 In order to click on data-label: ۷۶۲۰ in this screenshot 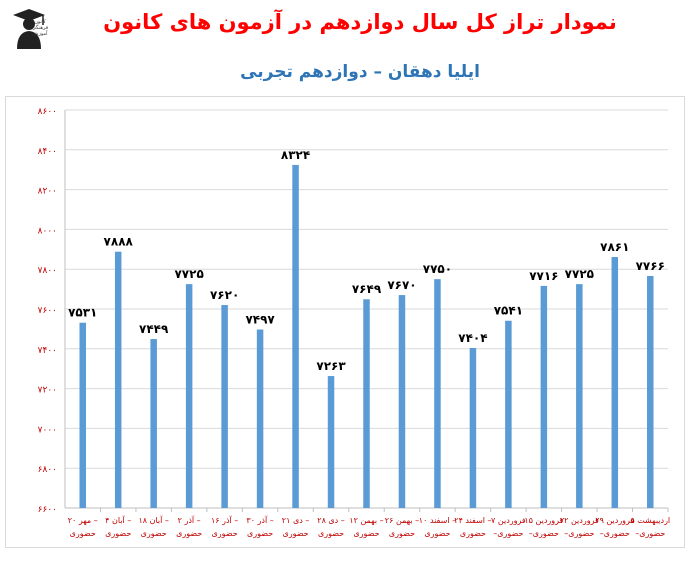, I will do `click(224, 295)`.